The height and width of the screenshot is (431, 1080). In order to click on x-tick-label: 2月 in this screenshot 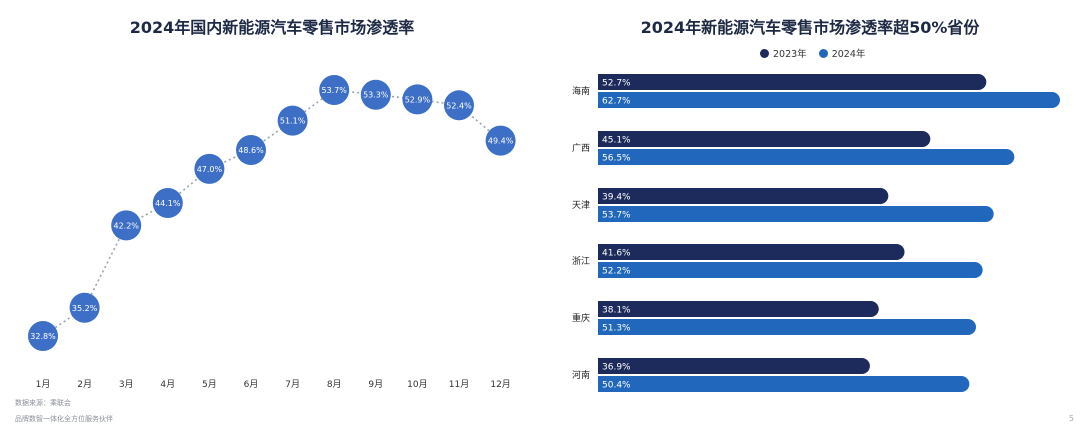, I will do `click(84, 384)`.